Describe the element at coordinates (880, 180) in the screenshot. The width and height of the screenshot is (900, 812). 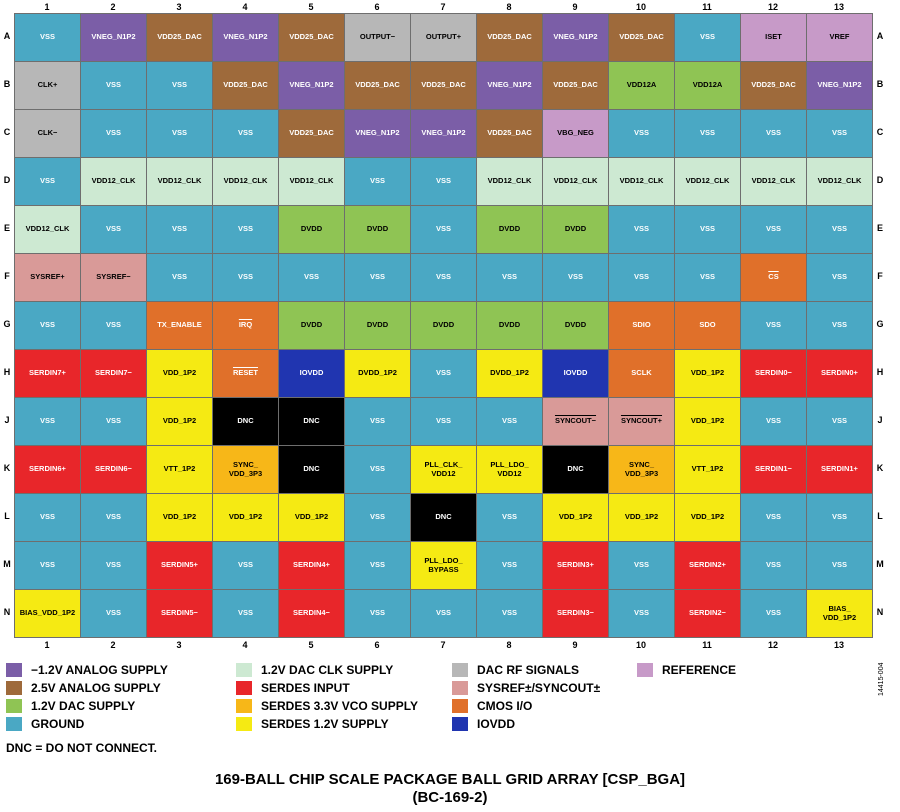
I see `row-label-right: D` at that location.